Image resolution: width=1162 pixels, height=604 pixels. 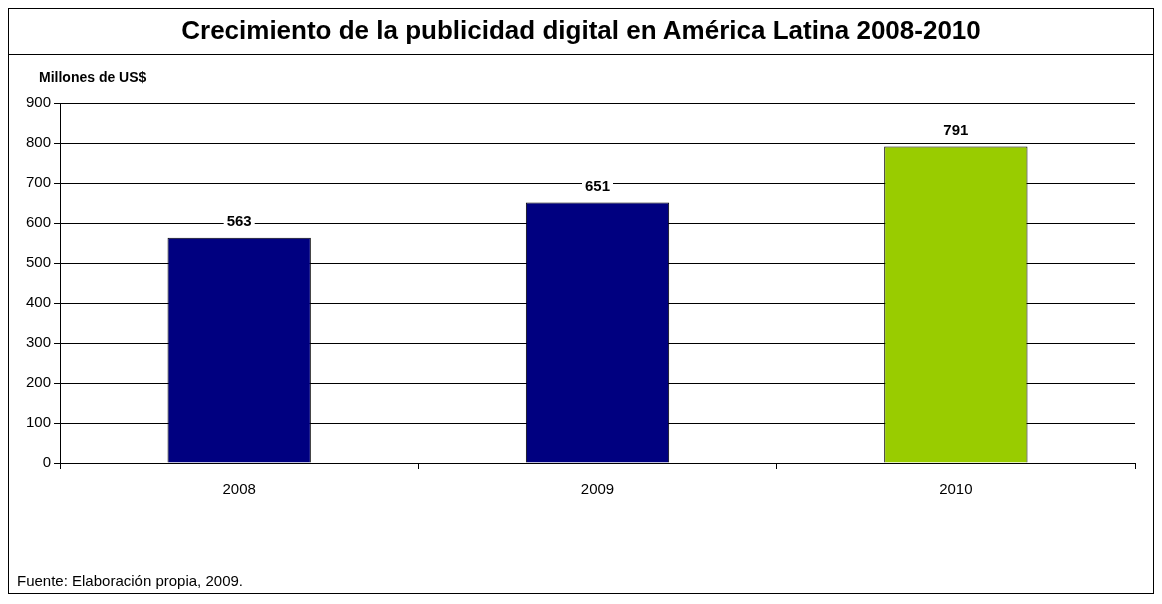 I want to click on data-label: 563, so click(x=239, y=221).